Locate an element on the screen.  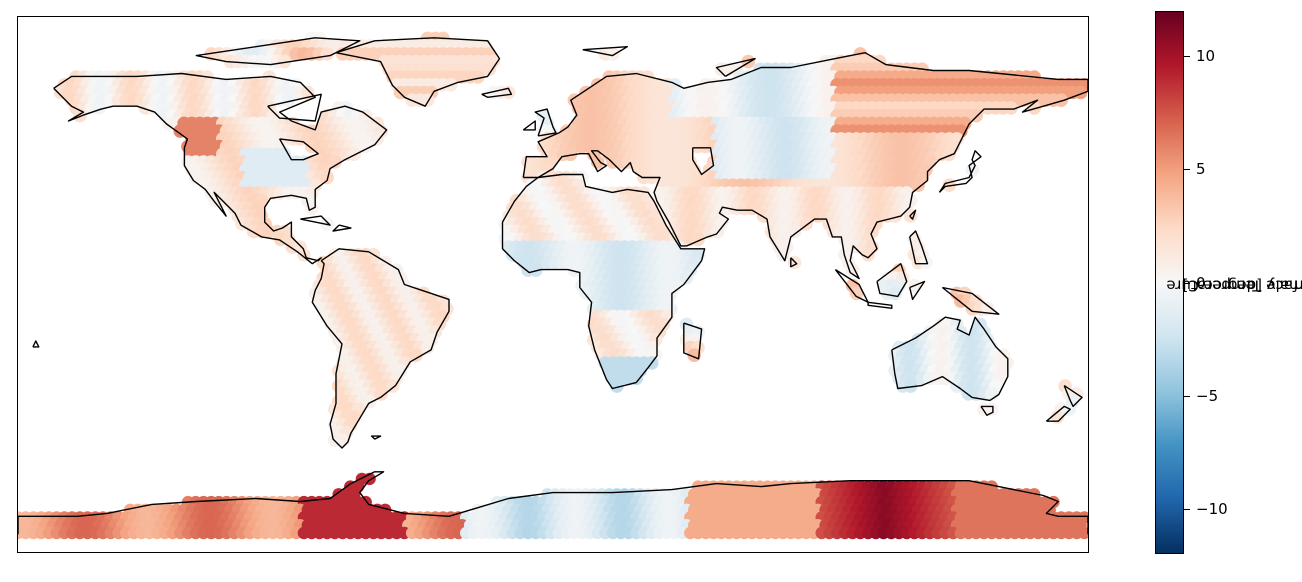
colorbar-tick-label: 0 is located at coordinates (1201, 282).